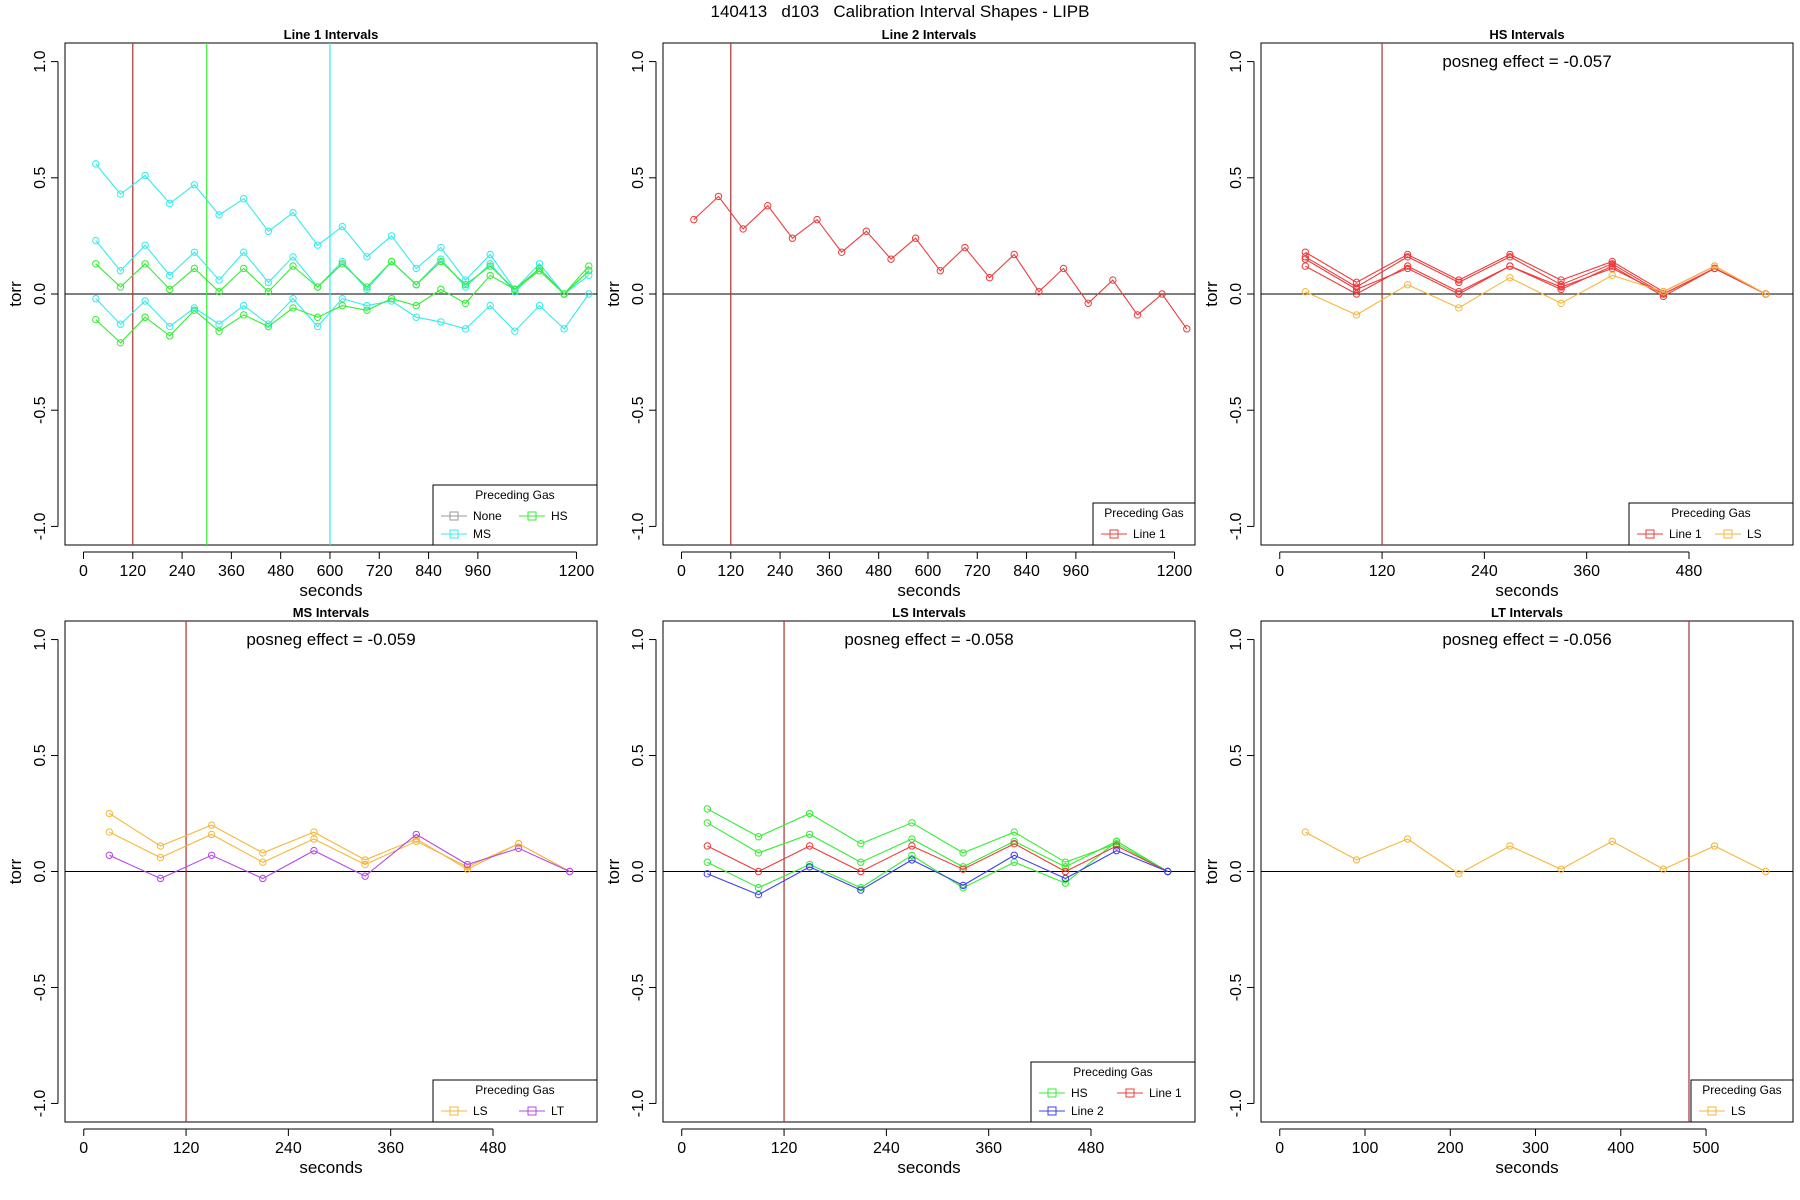  What do you see at coordinates (515, 515) in the screenshot?
I see `legend-box` at bounding box center [515, 515].